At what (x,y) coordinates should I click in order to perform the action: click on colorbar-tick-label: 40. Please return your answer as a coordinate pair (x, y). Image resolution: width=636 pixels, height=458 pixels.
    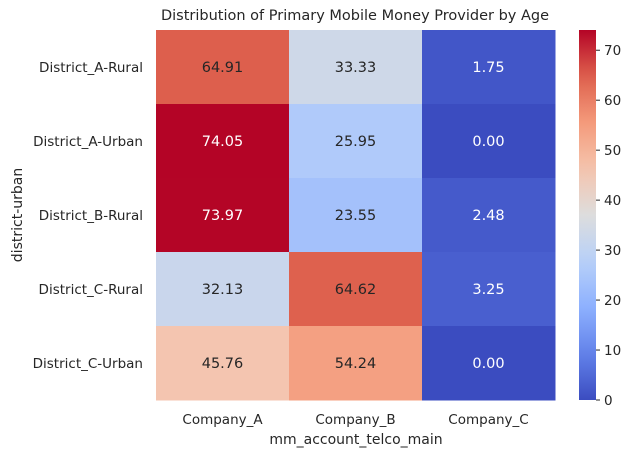
    Looking at the image, I should click on (612, 201).